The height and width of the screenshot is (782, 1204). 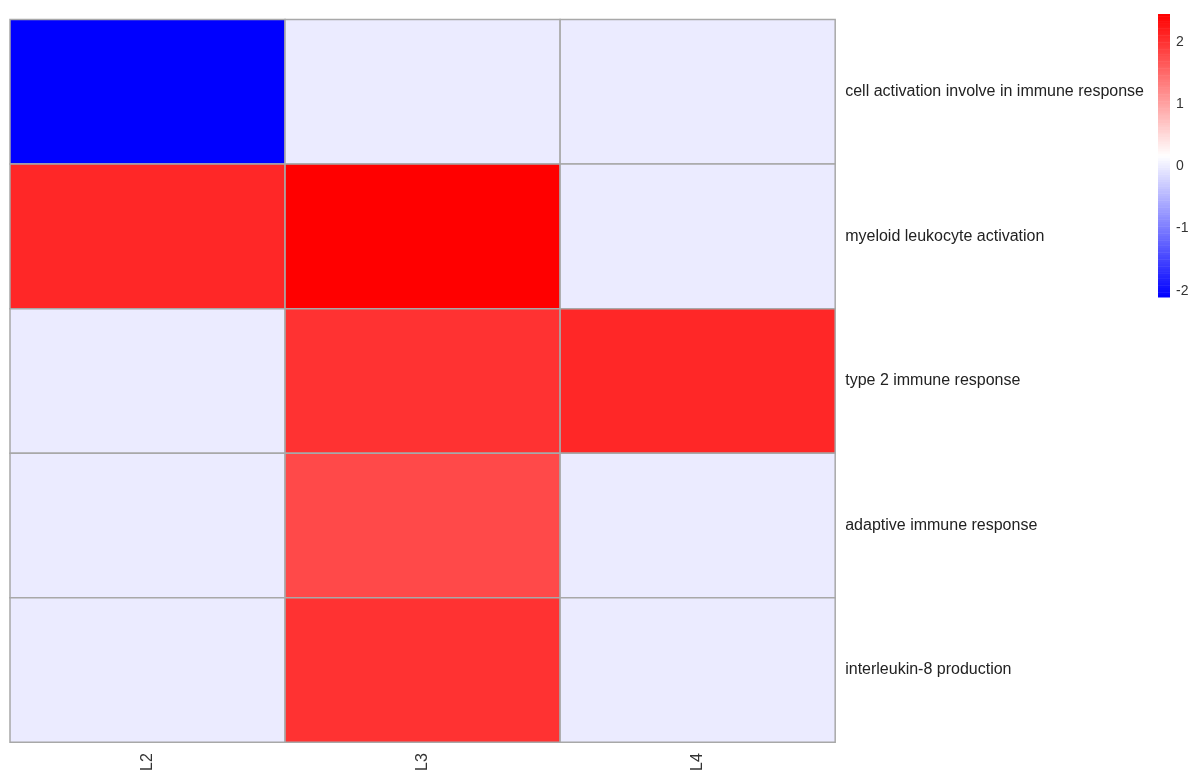 What do you see at coordinates (1180, 165) in the screenshot?
I see `color-bar-label: 0` at bounding box center [1180, 165].